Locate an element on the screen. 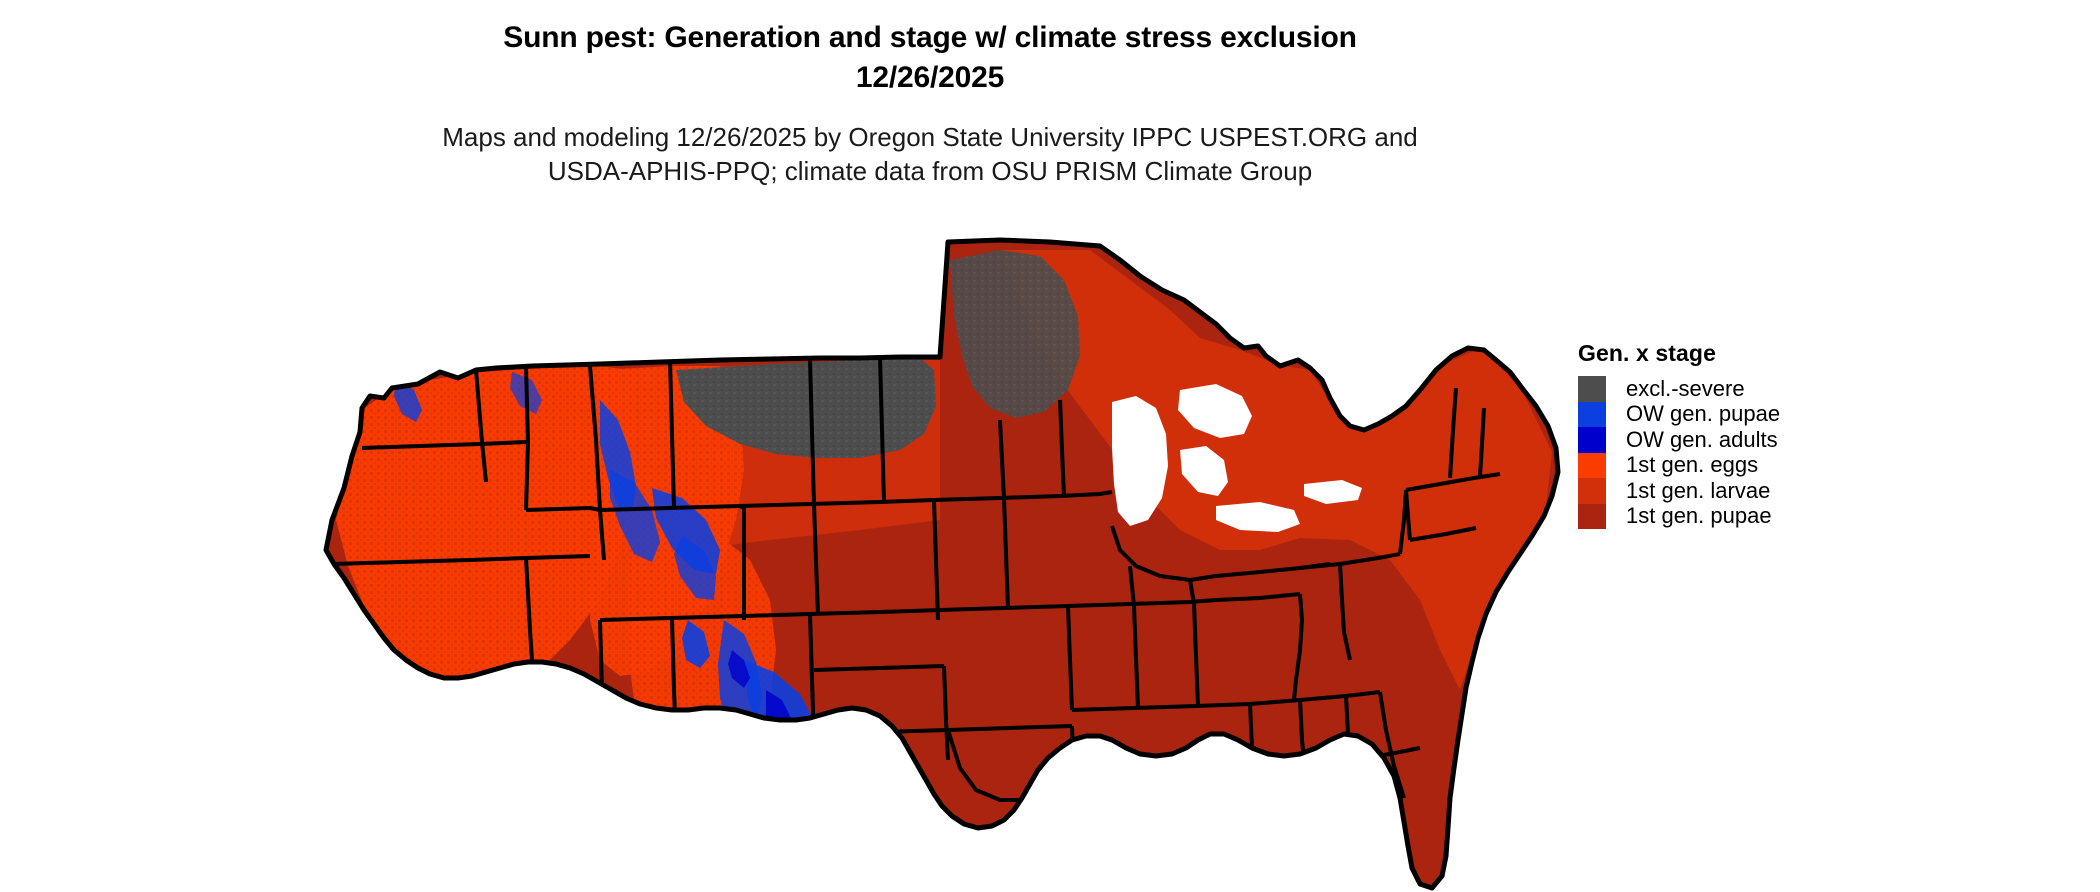  title-line-2: 12/26/2025 is located at coordinates (930, 77).